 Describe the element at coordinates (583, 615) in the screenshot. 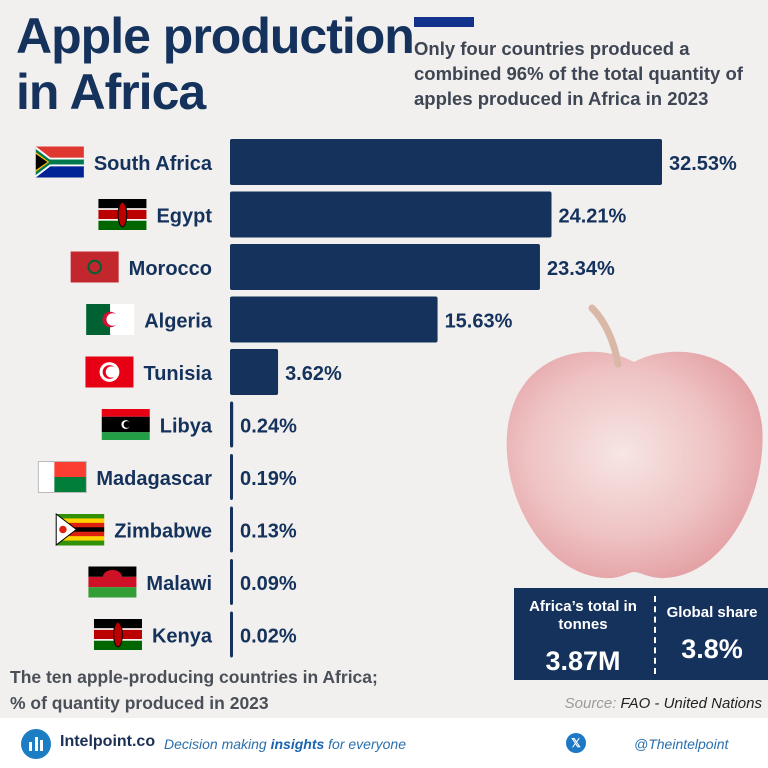

I see `total-label: Africa’s total in tonnes` at that location.